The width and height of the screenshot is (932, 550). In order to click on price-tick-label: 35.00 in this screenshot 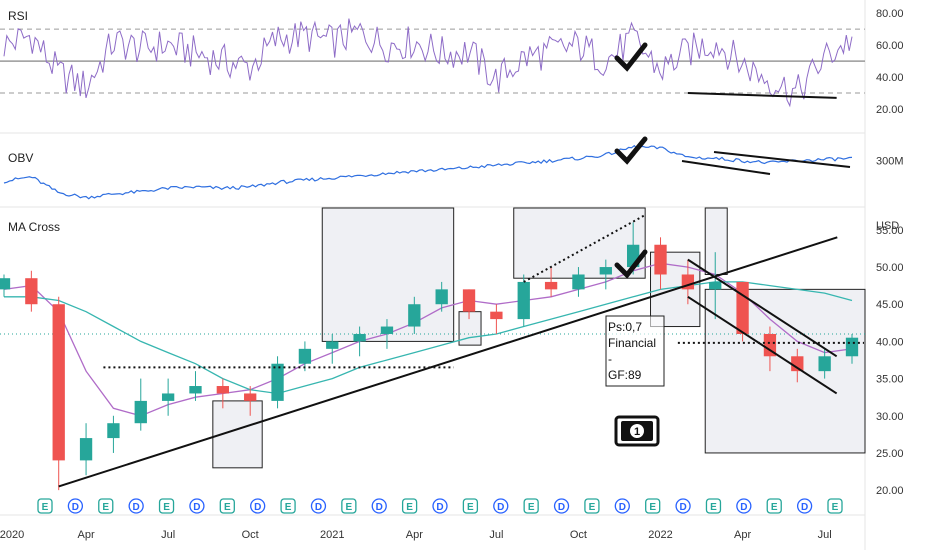, I will do `click(890, 380)`.